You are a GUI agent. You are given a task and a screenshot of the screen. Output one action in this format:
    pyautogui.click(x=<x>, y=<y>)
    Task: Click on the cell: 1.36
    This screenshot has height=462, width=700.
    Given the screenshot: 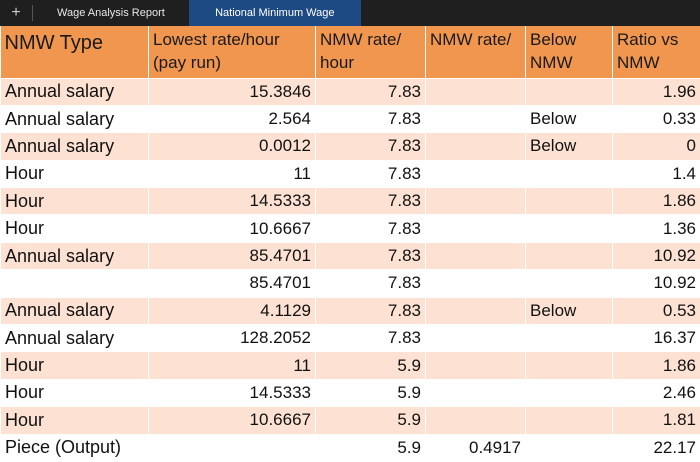 What is the action you would take?
    pyautogui.click(x=656, y=228)
    